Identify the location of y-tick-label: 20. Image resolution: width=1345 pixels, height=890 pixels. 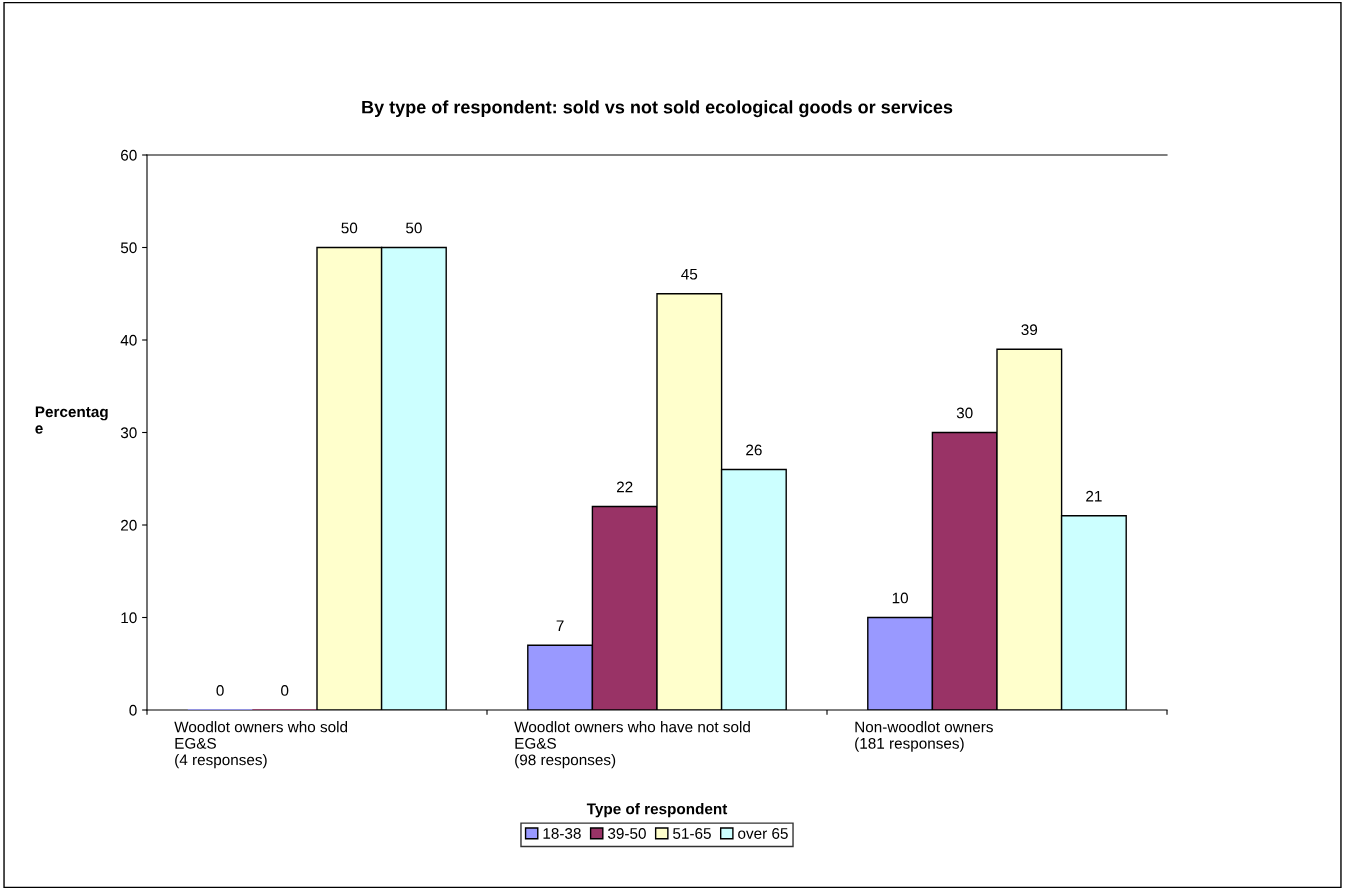
(129, 525).